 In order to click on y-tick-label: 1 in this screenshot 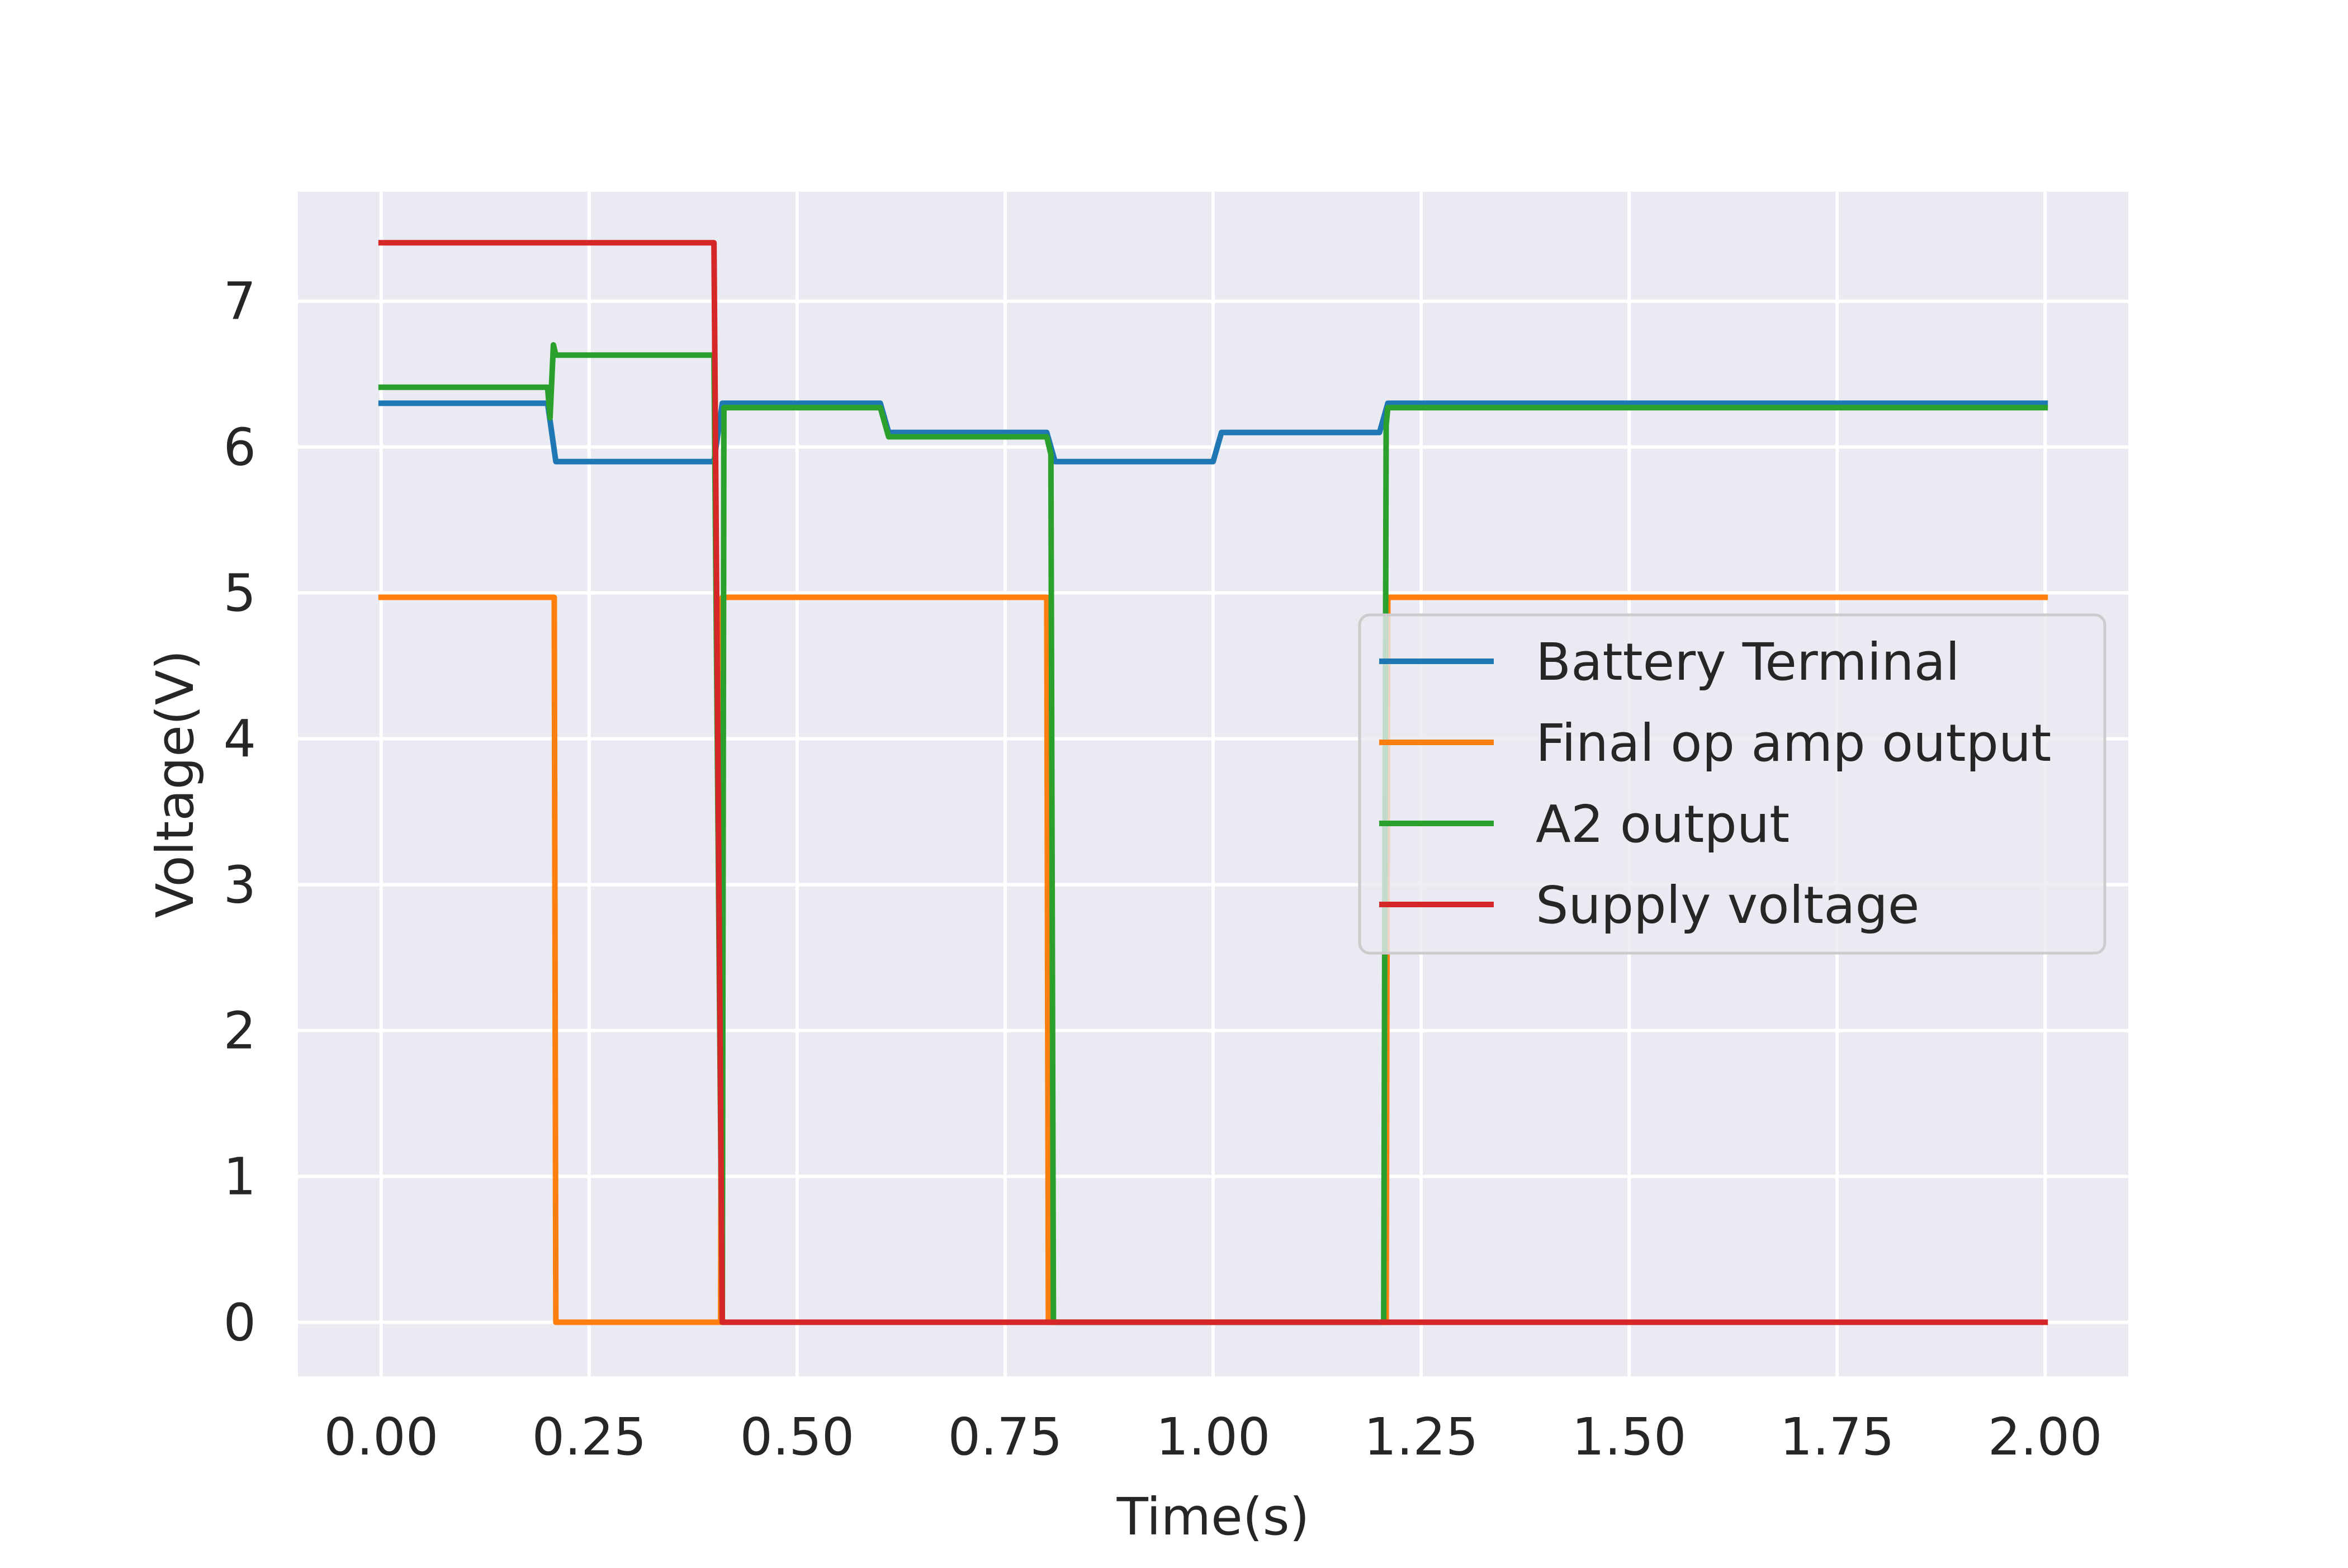, I will do `click(239, 1176)`.